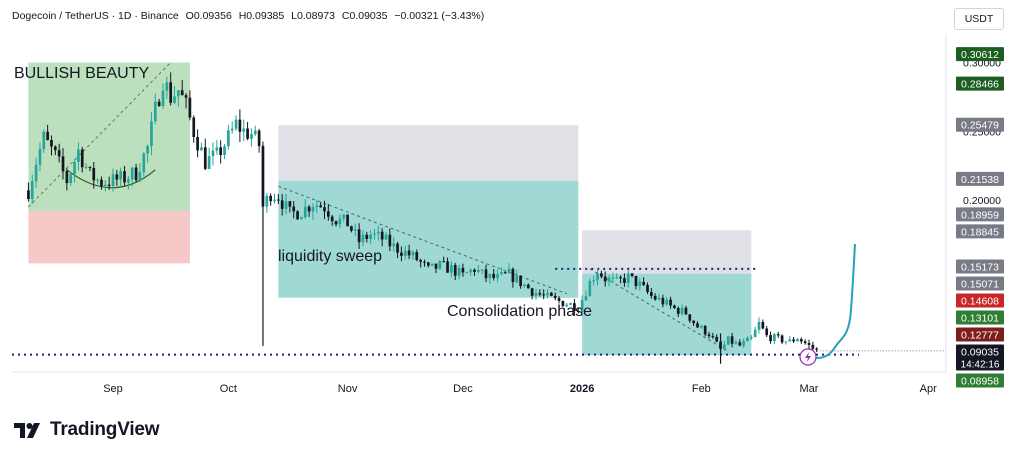 The image size is (1023, 455). I want to click on x-axis: Sep Oct Nov Dec 2026 Feb Mar Apr, so click(520, 389).